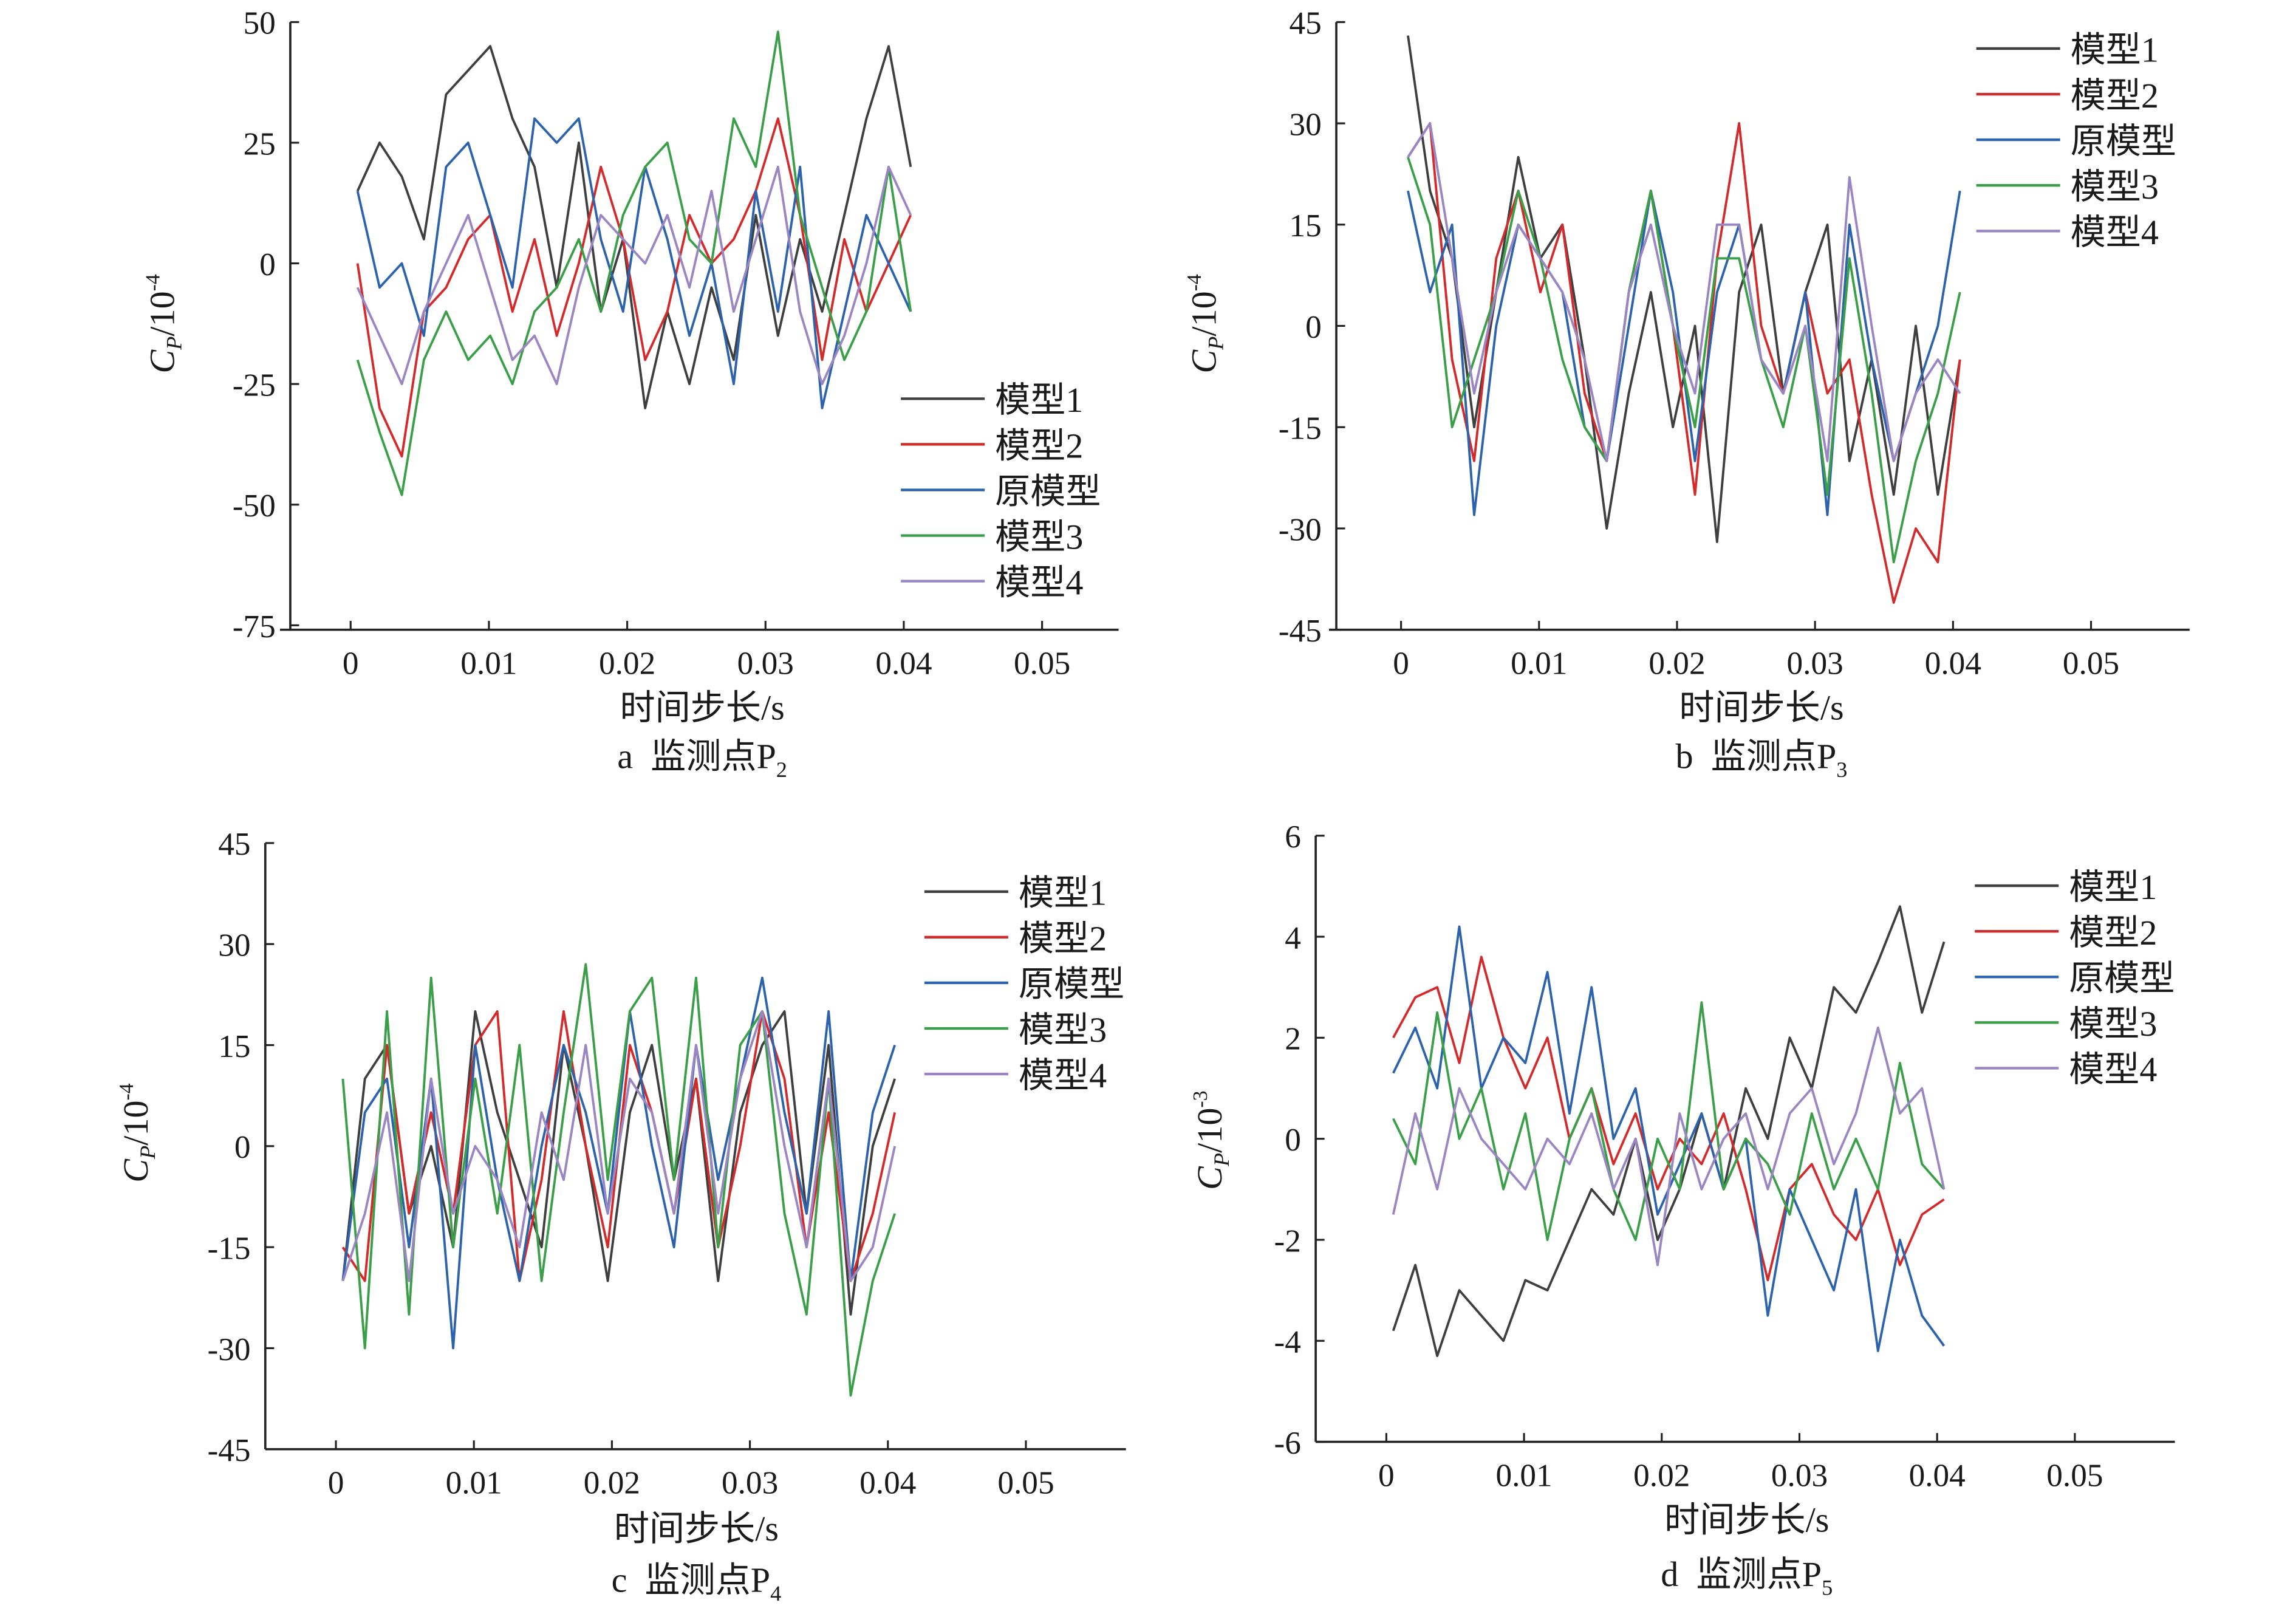 The width and height of the screenshot is (2296, 1614). I want to click on y-tick-label: 50, so click(259, 23).